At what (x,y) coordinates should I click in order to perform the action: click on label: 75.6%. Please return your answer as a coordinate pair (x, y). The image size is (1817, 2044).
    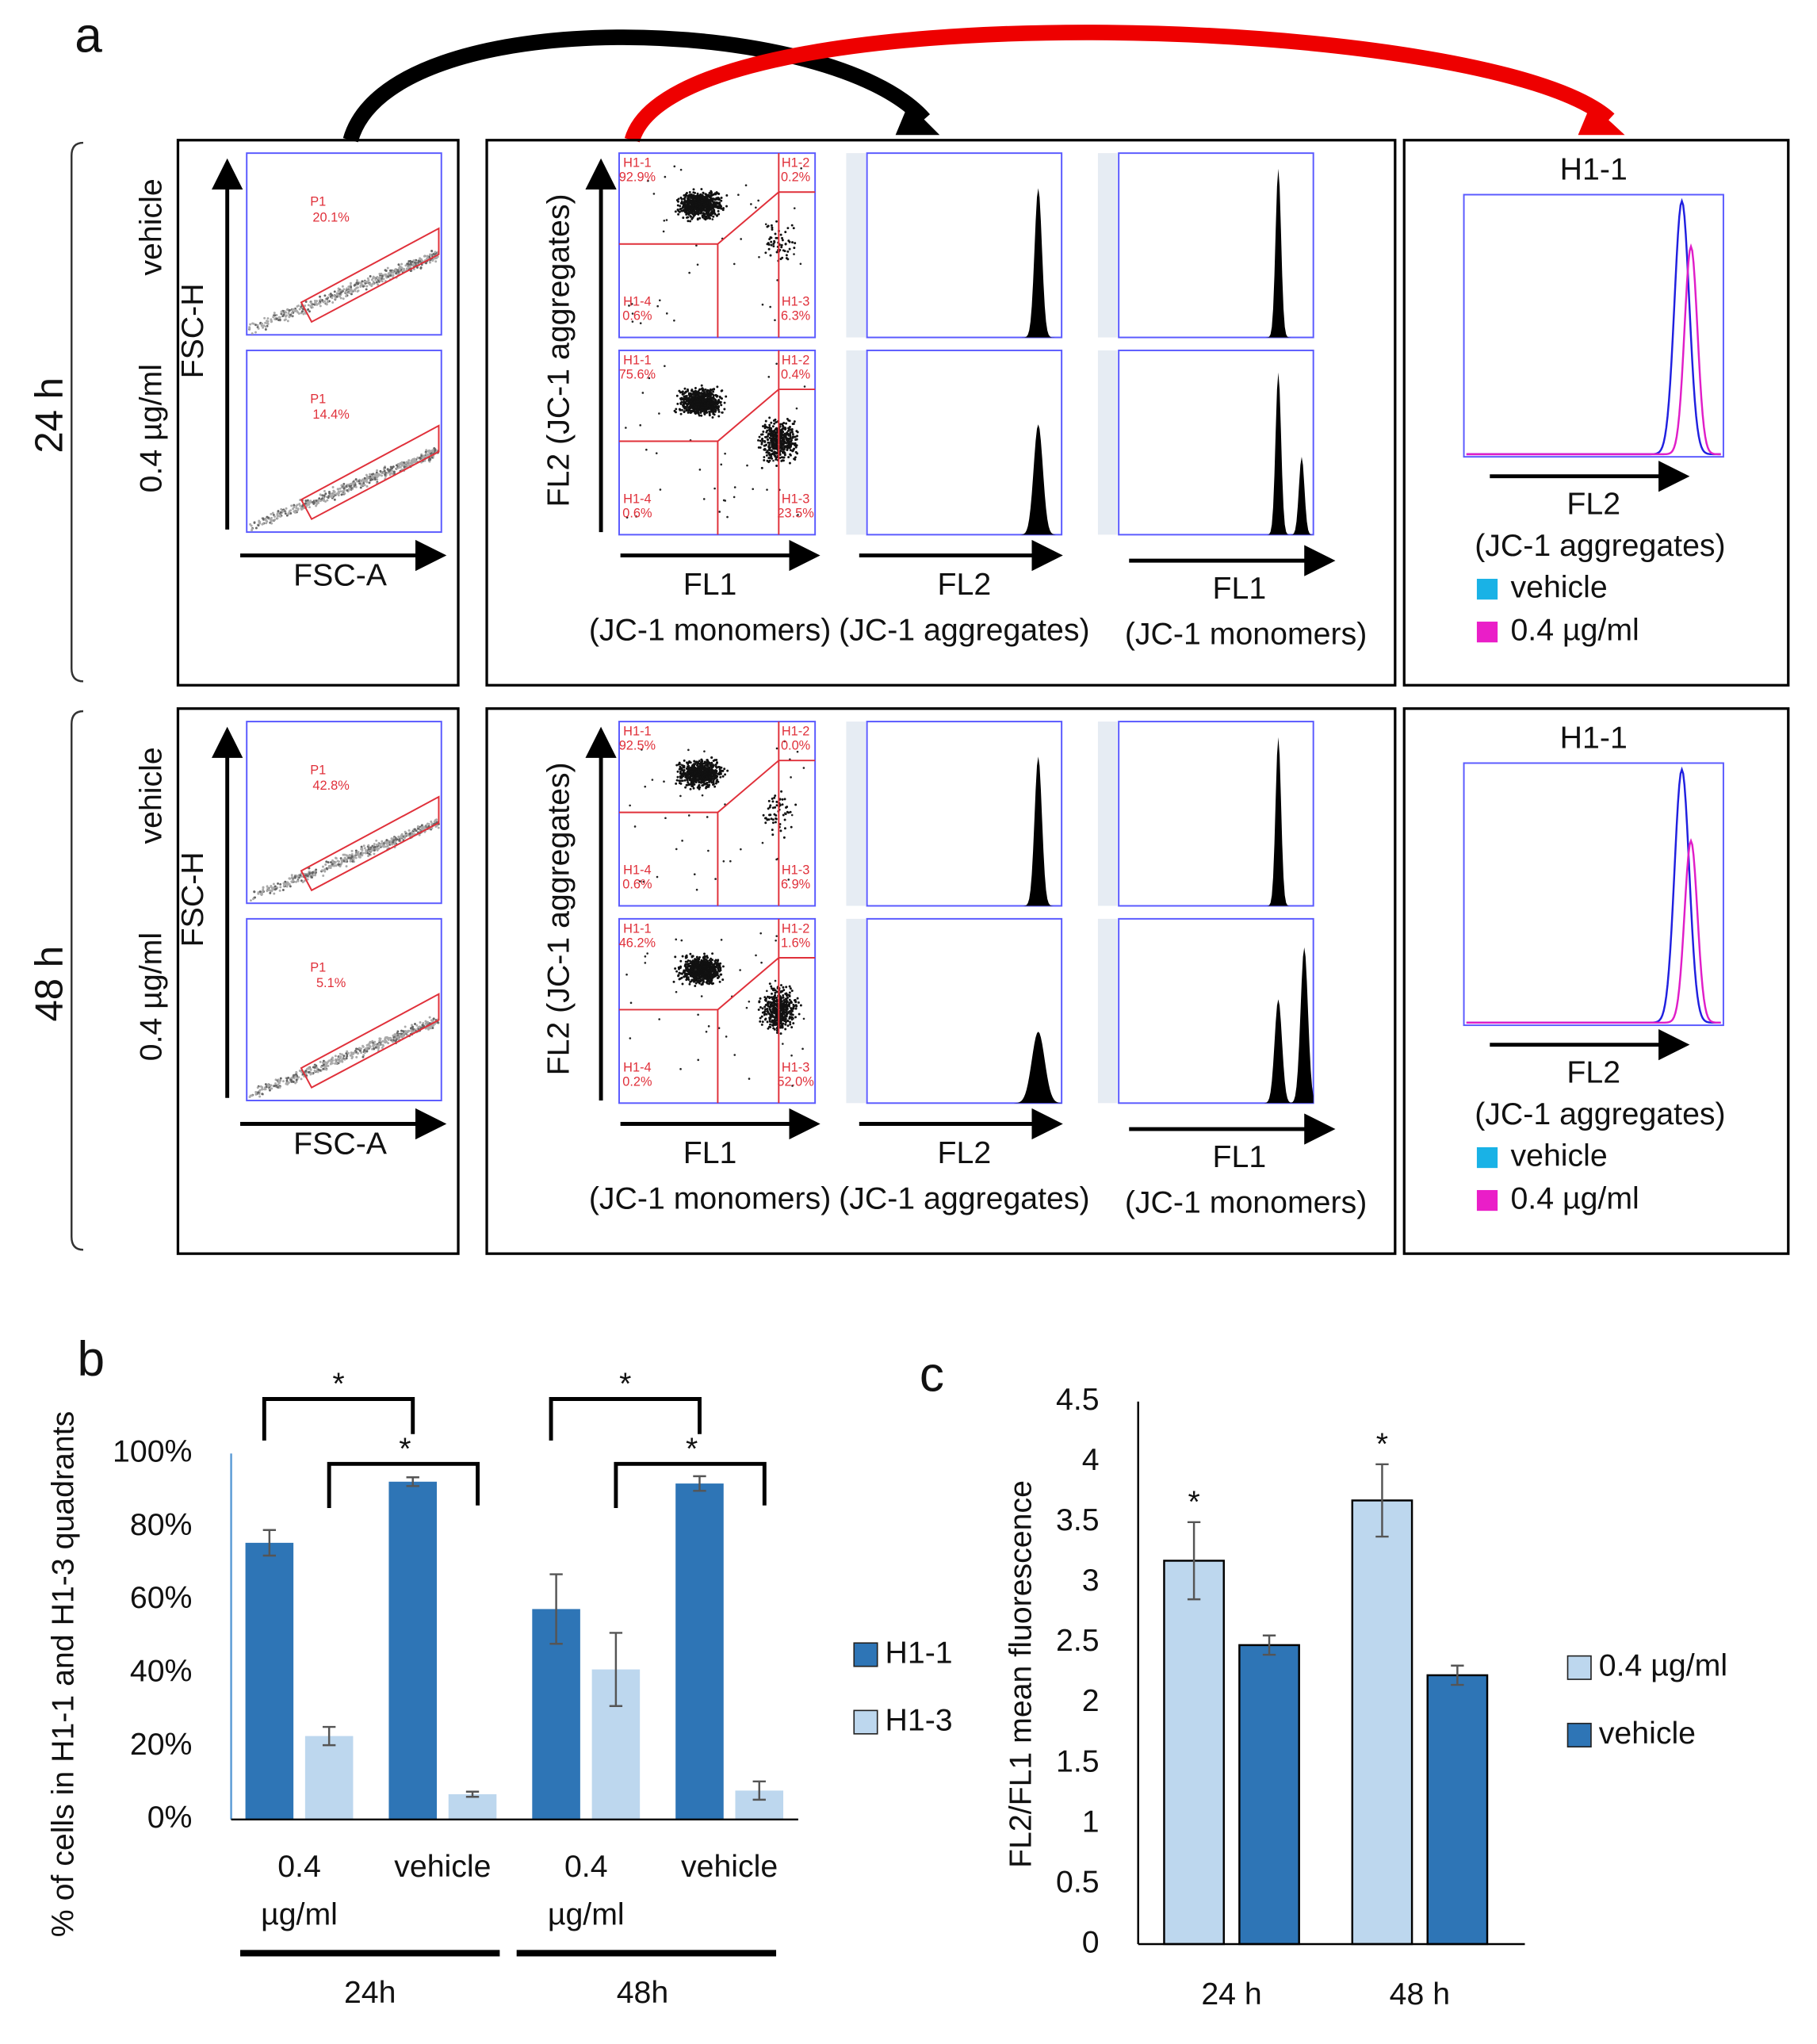
    Looking at the image, I should click on (637, 374).